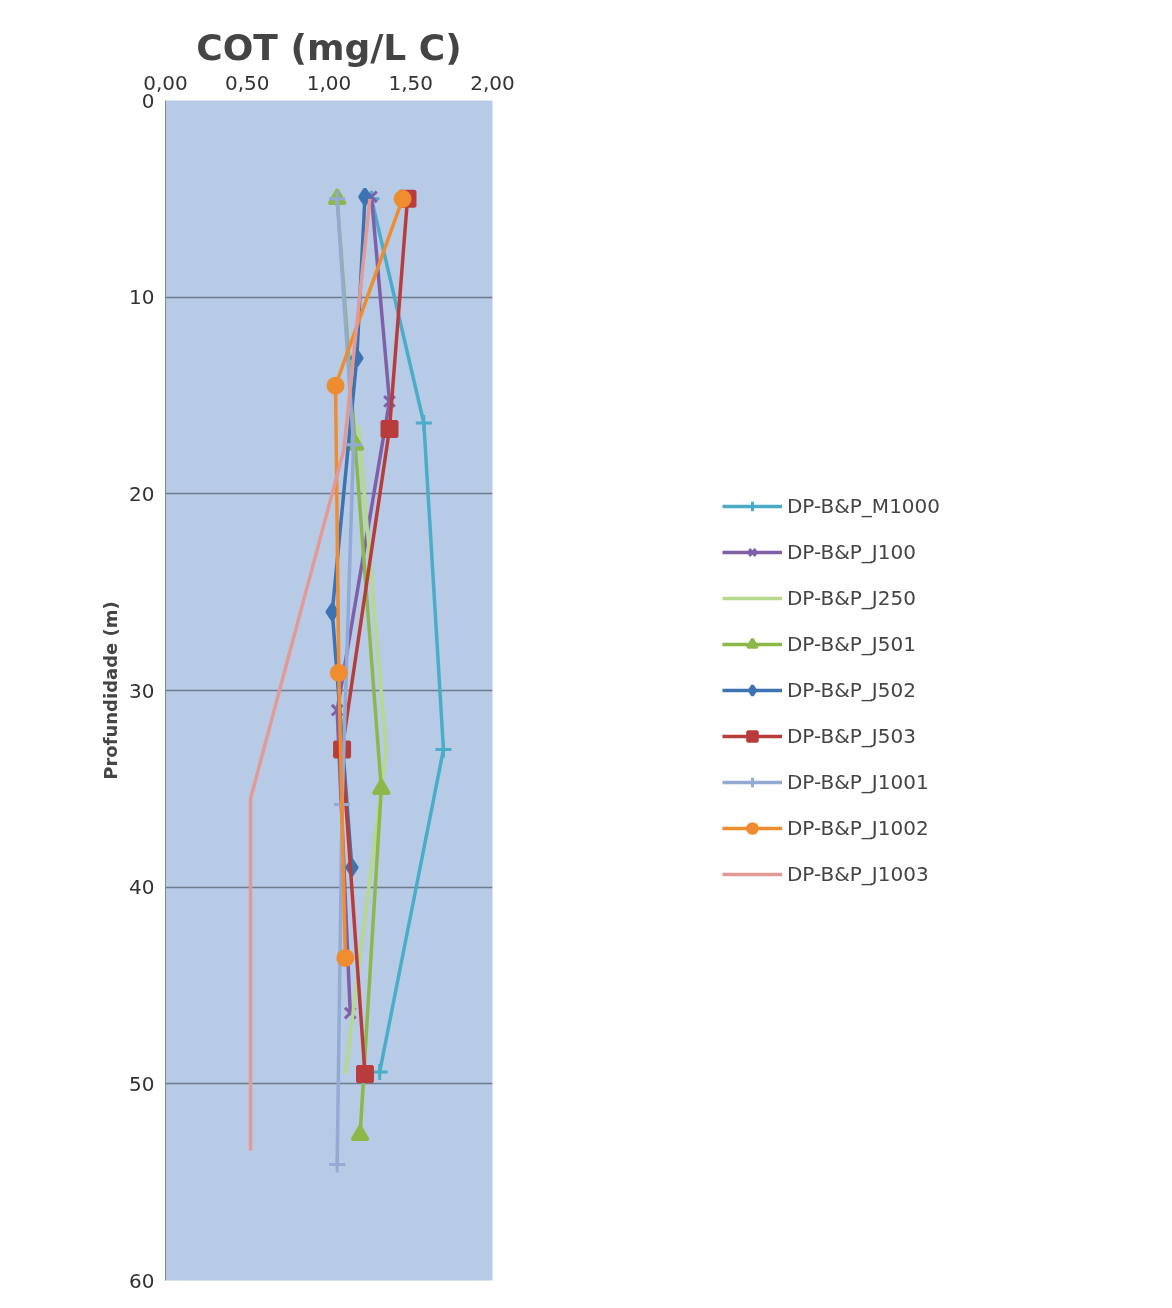 The image size is (1172, 1308). Describe the element at coordinates (857, 828) in the screenshot. I see `legend-label: DP-B&P_J1002` at that location.